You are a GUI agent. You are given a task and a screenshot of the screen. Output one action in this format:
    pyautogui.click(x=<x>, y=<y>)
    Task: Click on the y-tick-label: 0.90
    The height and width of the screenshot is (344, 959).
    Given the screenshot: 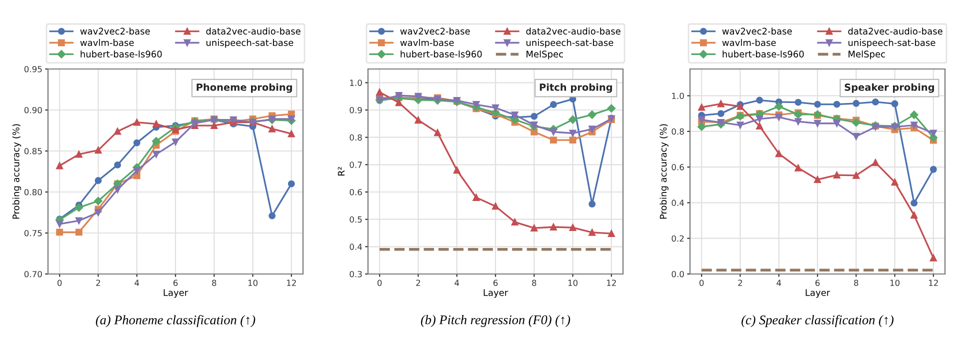 What is the action you would take?
    pyautogui.click(x=33, y=110)
    